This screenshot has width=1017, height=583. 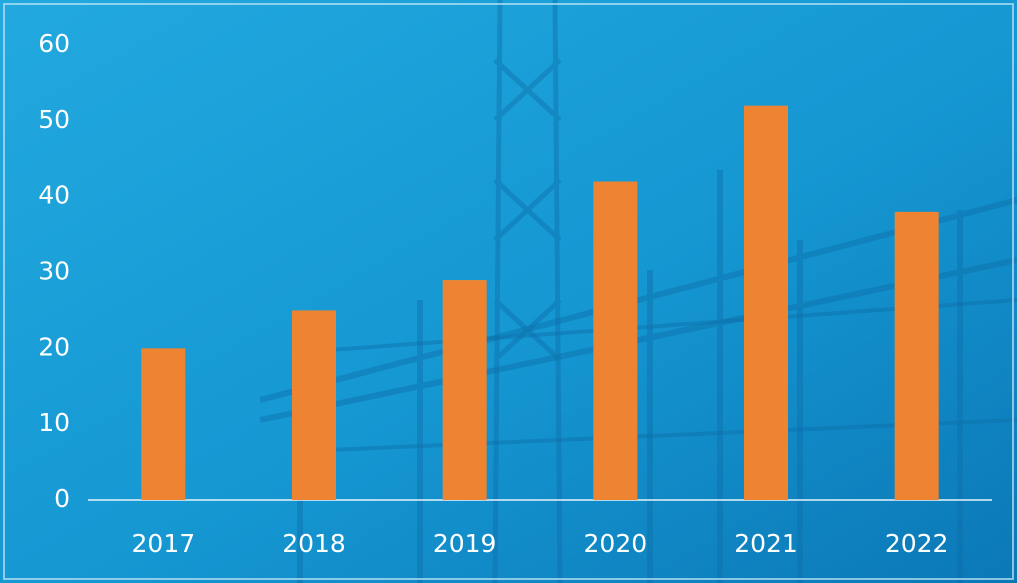 I want to click on y-tick-label: 20, so click(x=54, y=346).